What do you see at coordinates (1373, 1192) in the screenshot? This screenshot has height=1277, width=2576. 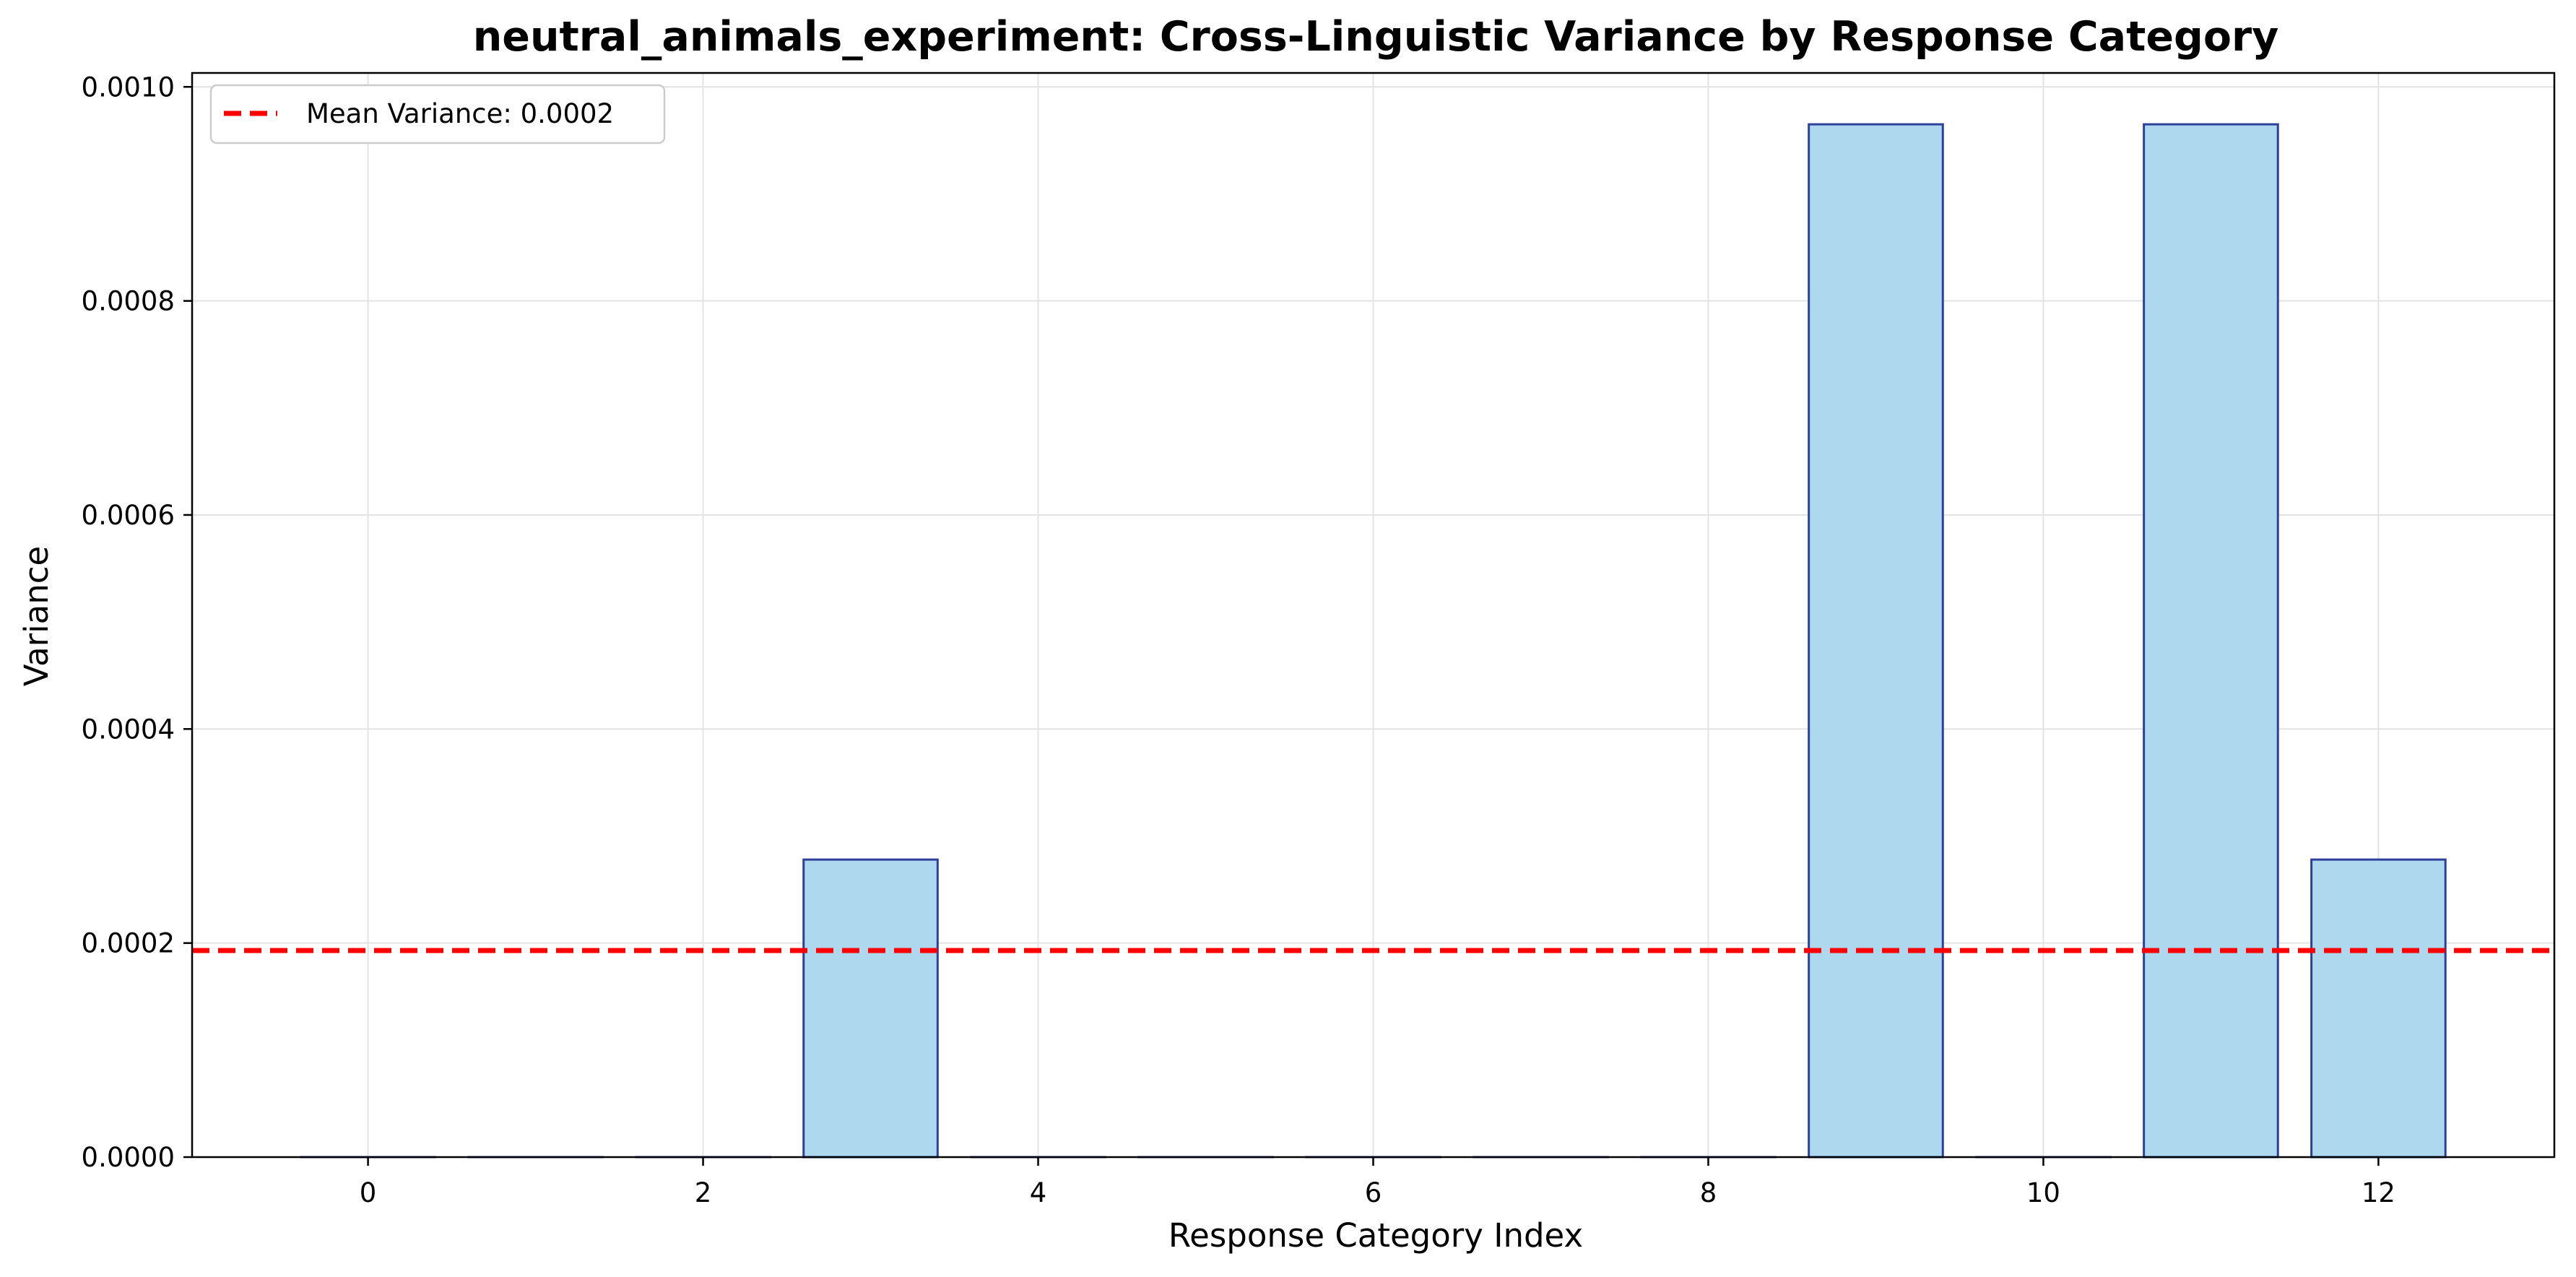 I see `x-tick-label: 6` at bounding box center [1373, 1192].